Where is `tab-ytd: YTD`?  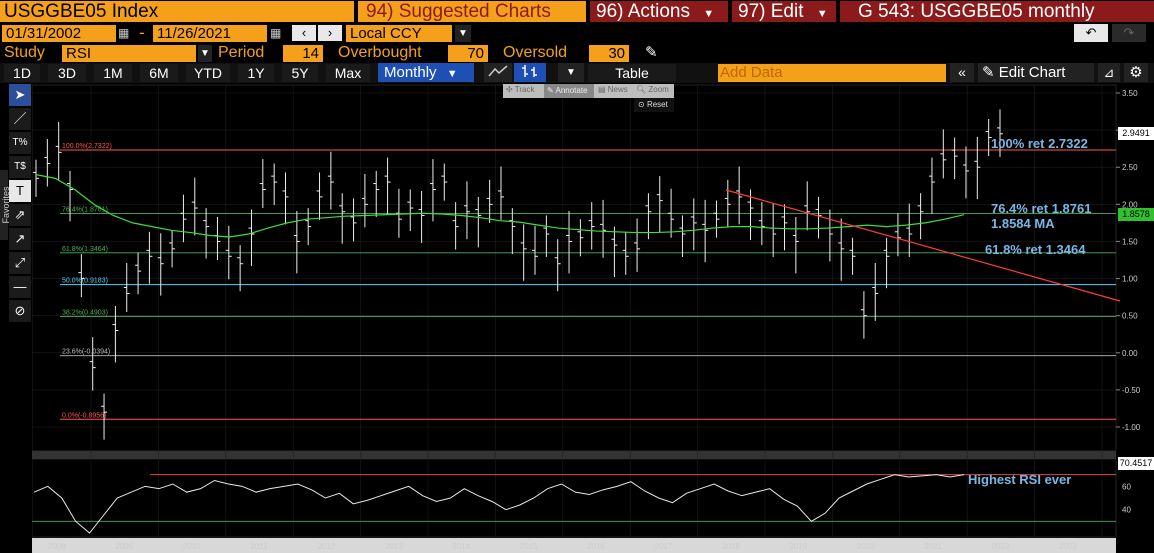 tab-ytd: YTD is located at coordinates (208, 73).